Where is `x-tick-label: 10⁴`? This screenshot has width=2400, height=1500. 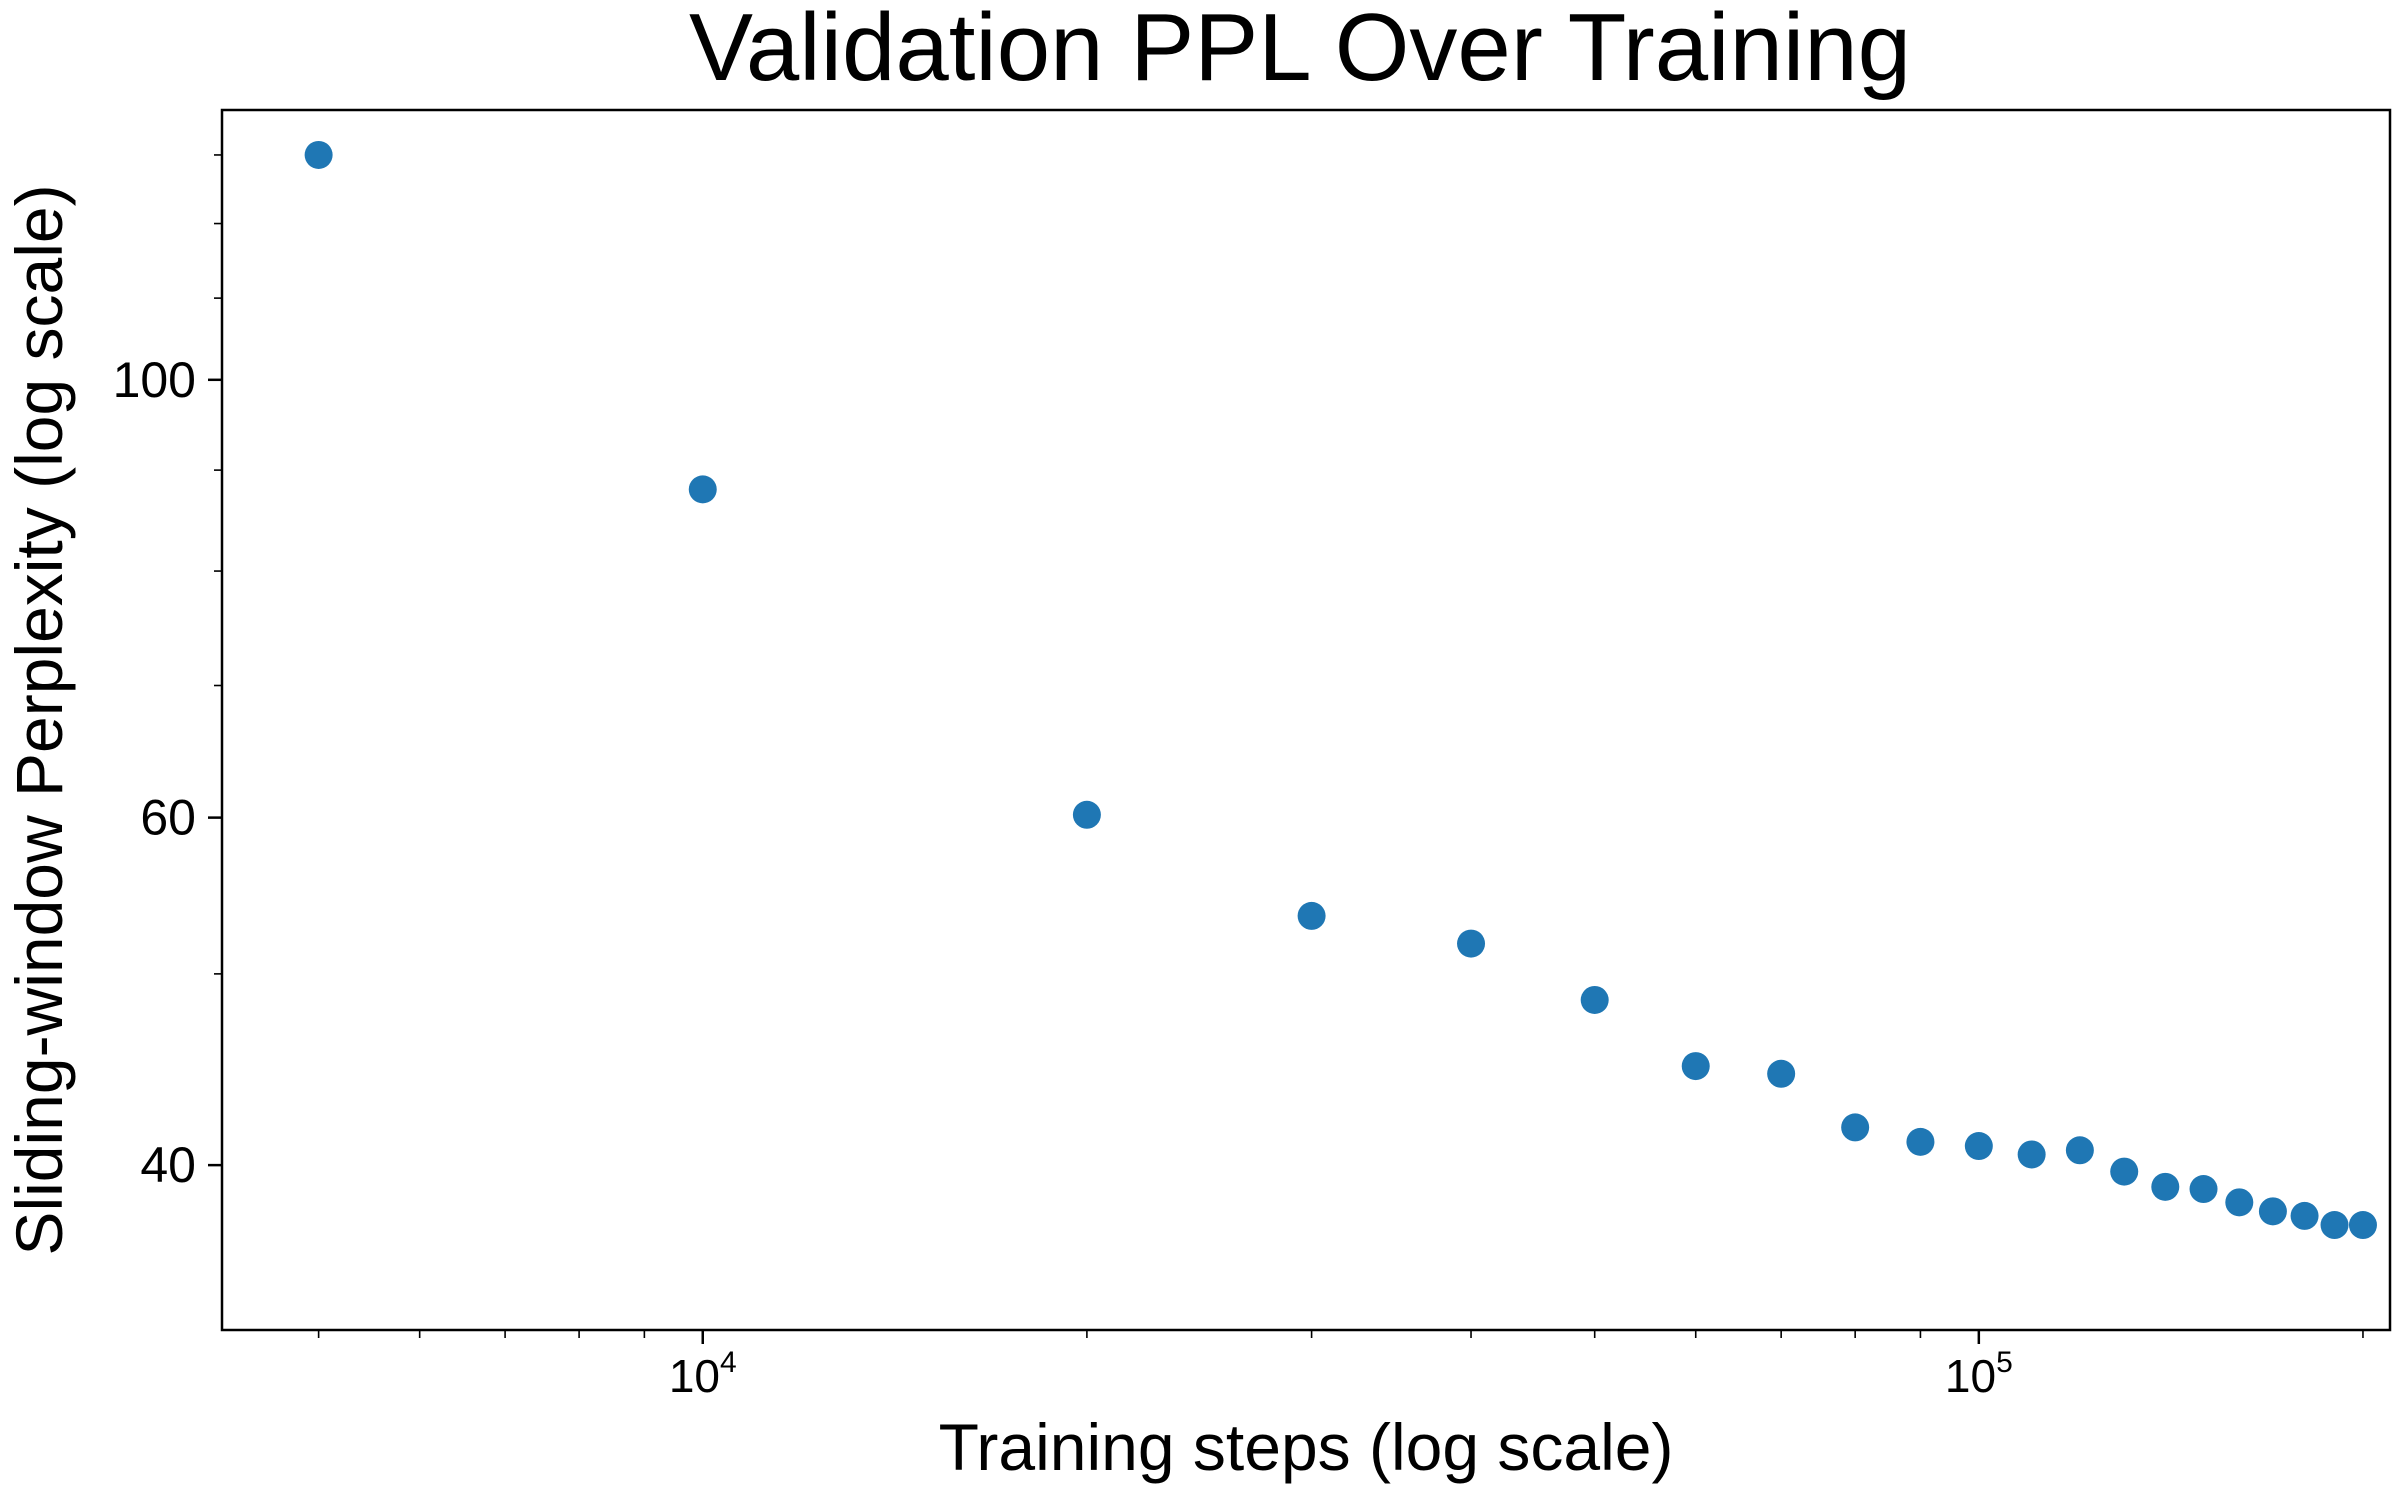 x-tick-label: 10⁴ is located at coordinates (703, 1374).